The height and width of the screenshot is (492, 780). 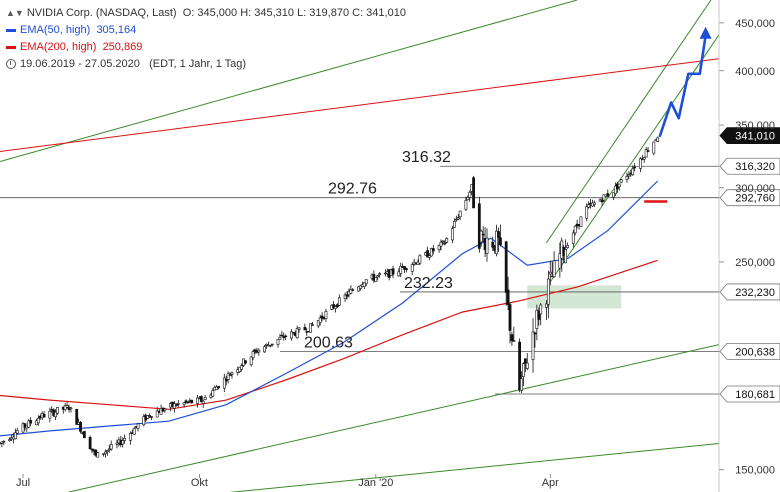 I want to click on ema50-label: EMA(50, high), so click(x=55, y=30).